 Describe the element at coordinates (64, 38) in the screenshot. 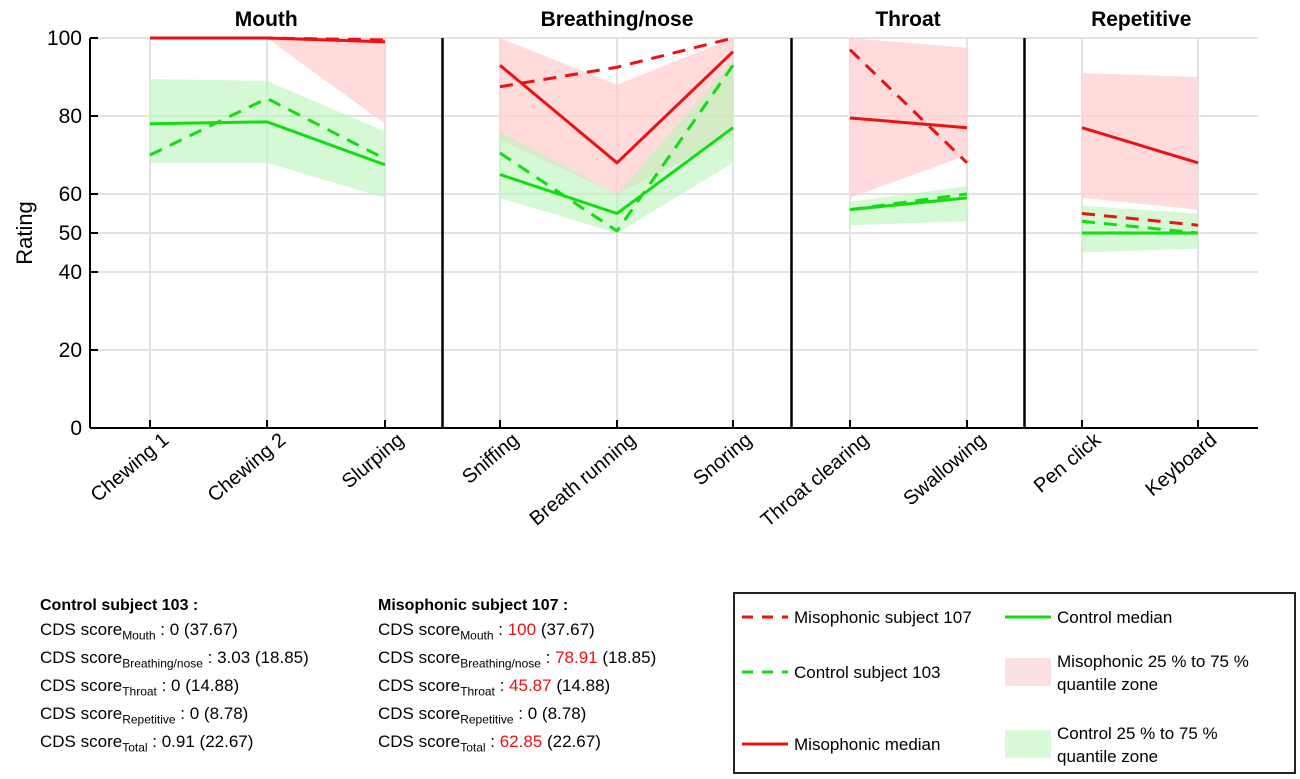

I see `y-tick-label: 100` at that location.